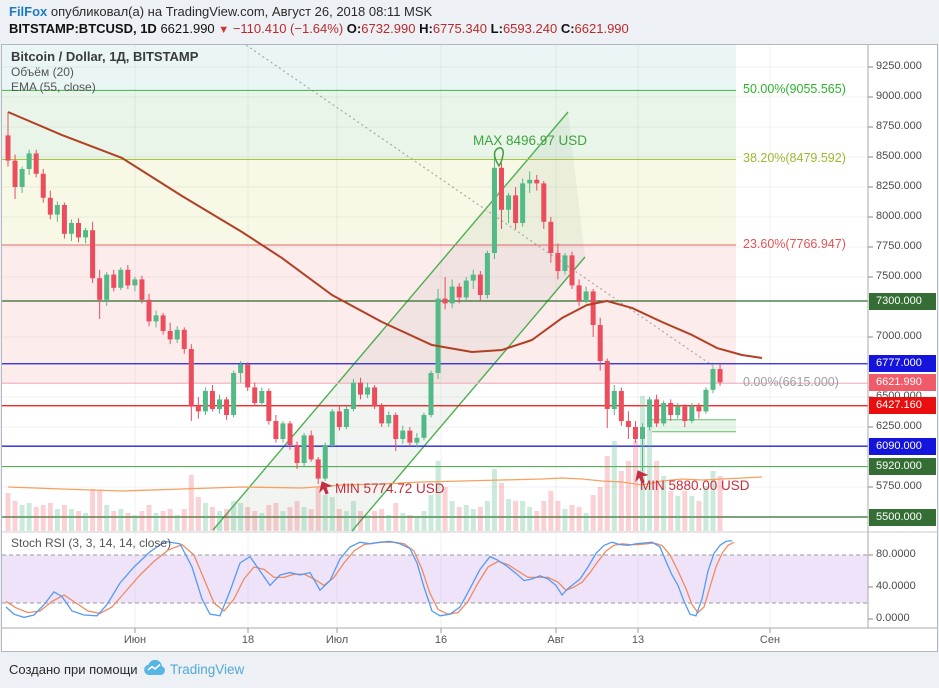 The height and width of the screenshot is (688, 939). Describe the element at coordinates (354, 28) in the screenshot. I see `open-label: O:` at that location.